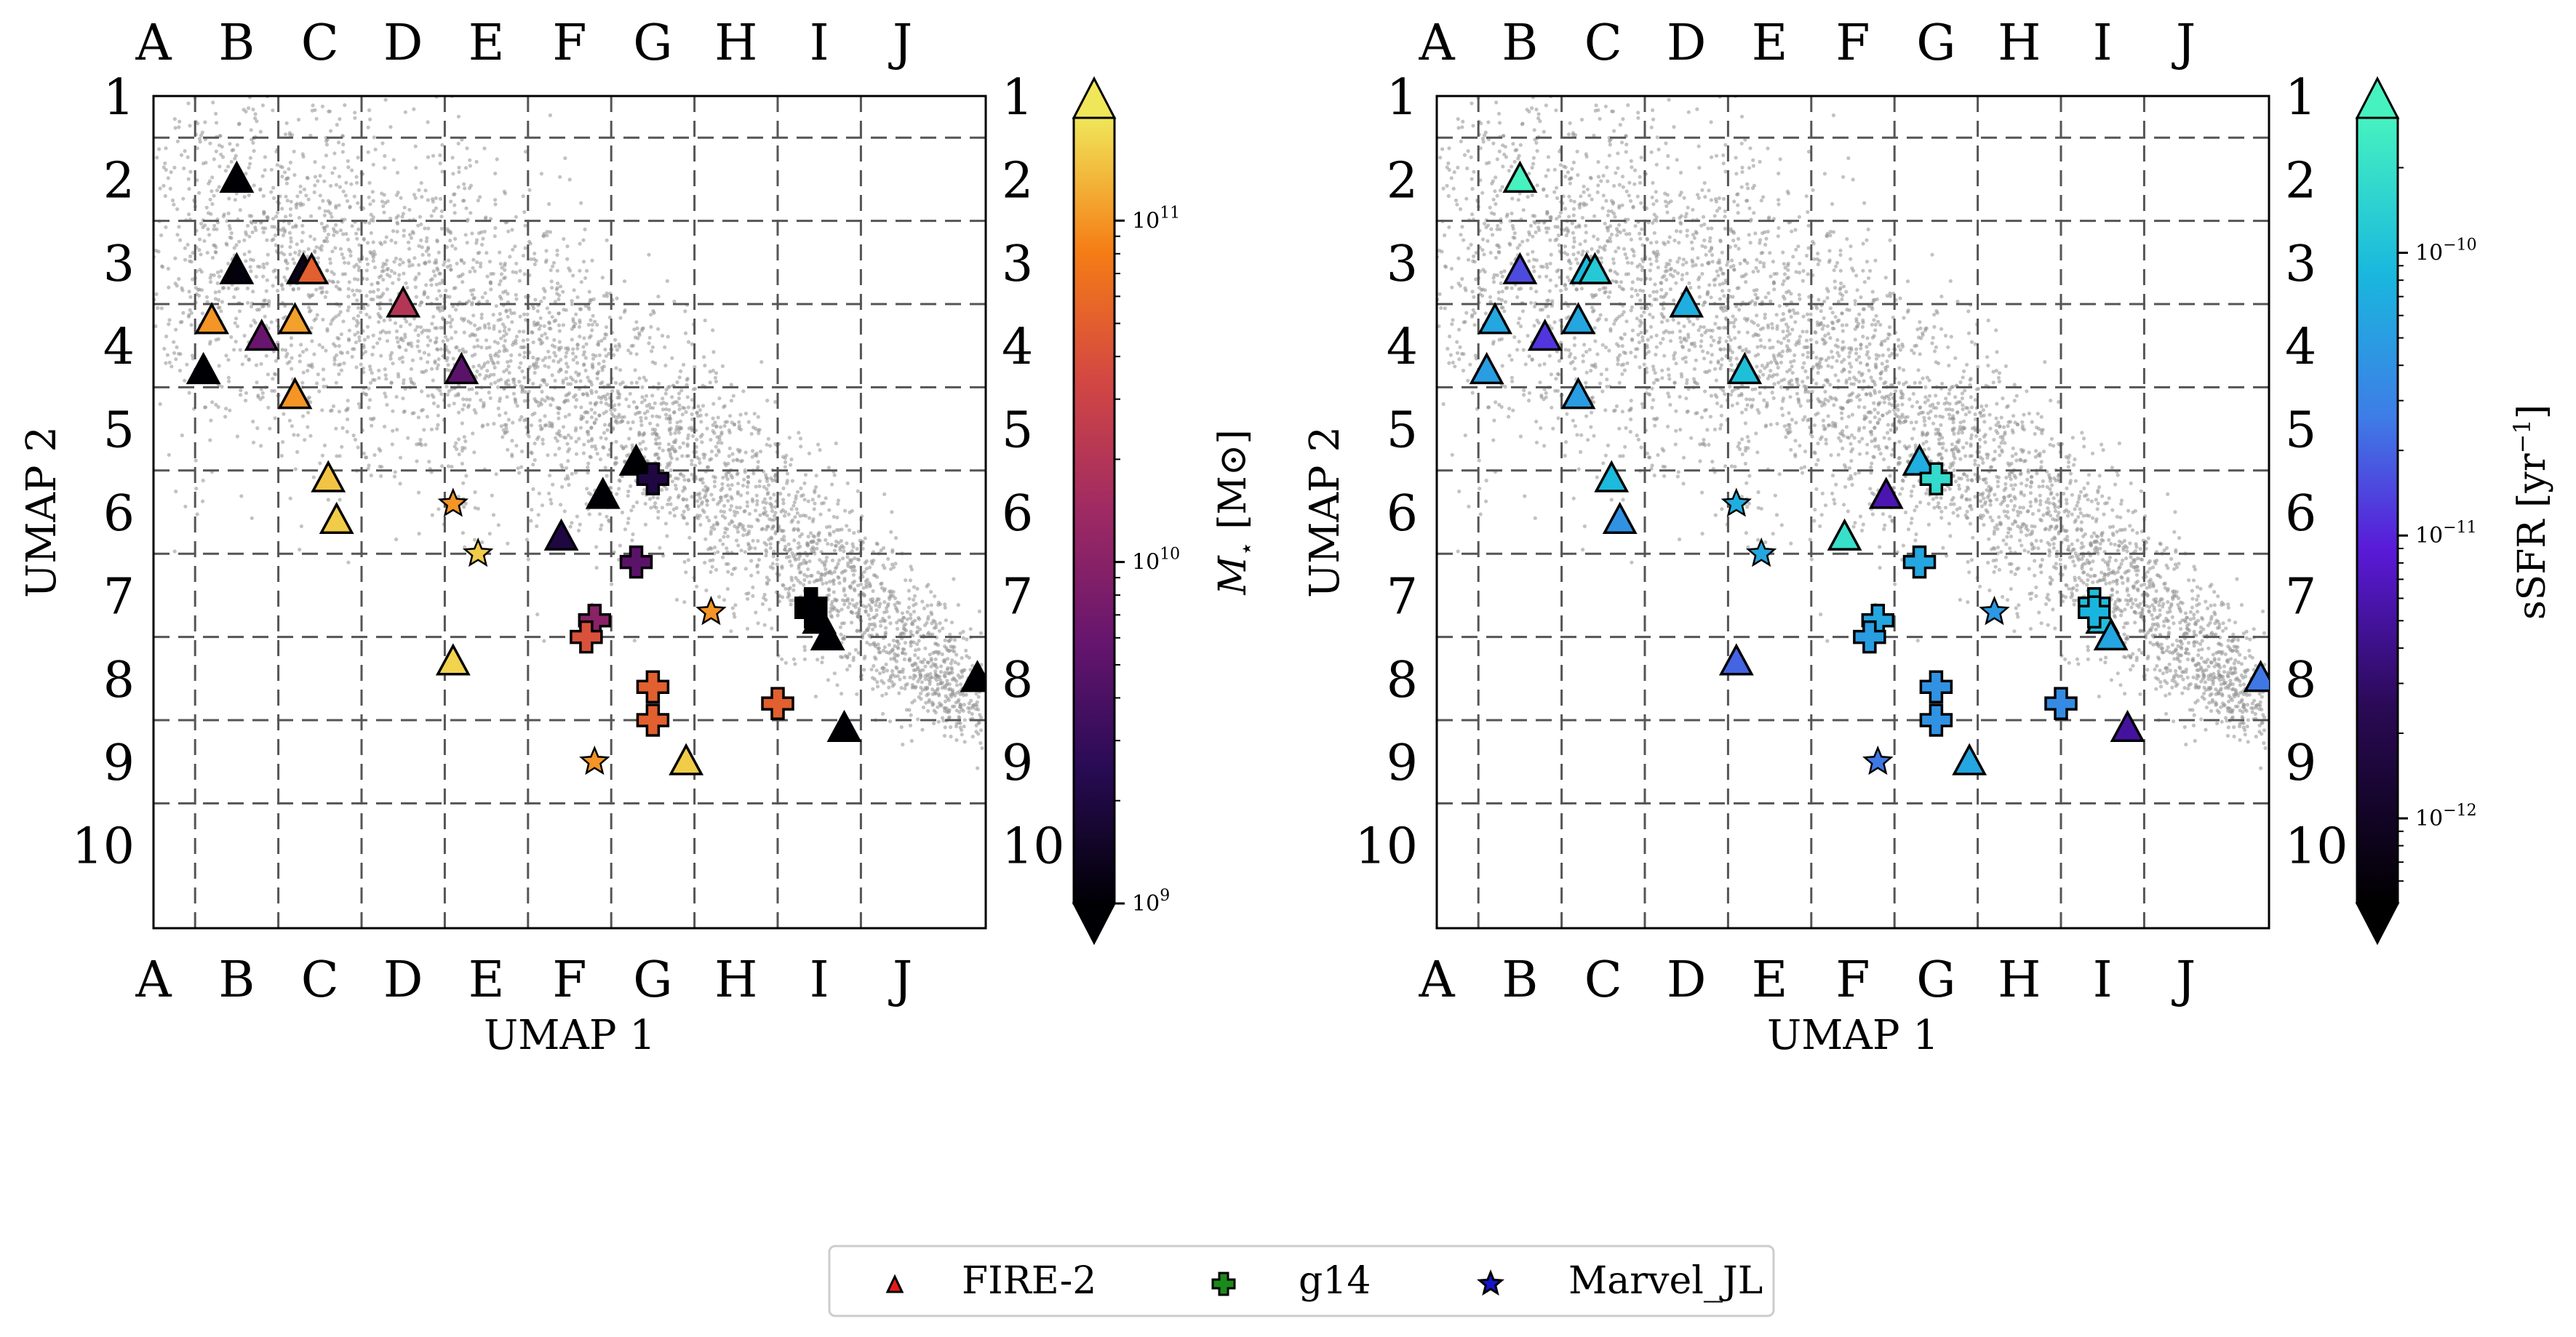 This screenshot has width=2576, height=1337. Describe the element at coordinates (236, 980) in the screenshot. I see `column-label: B` at that location.